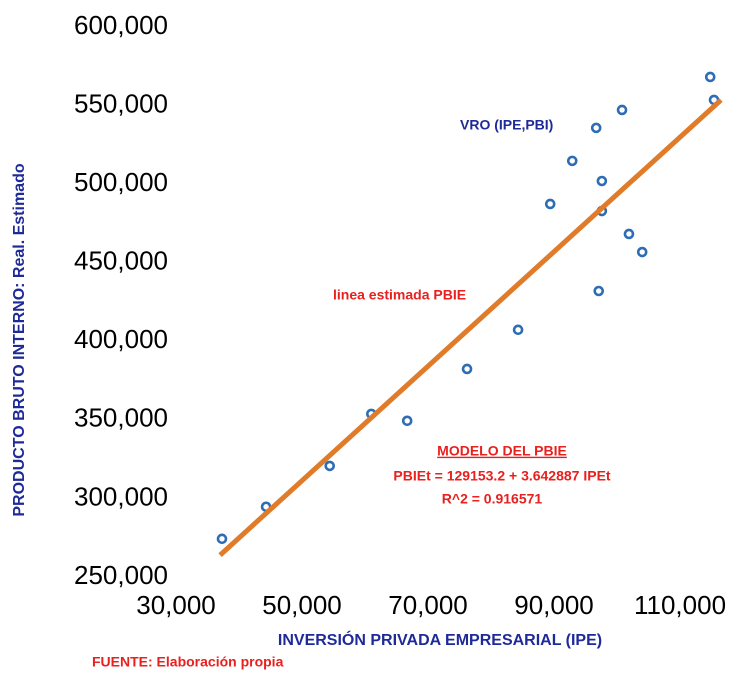 The image size is (750, 675). Describe the element at coordinates (121, 182) in the screenshot. I see `y-tick-label: 500,000` at that location.